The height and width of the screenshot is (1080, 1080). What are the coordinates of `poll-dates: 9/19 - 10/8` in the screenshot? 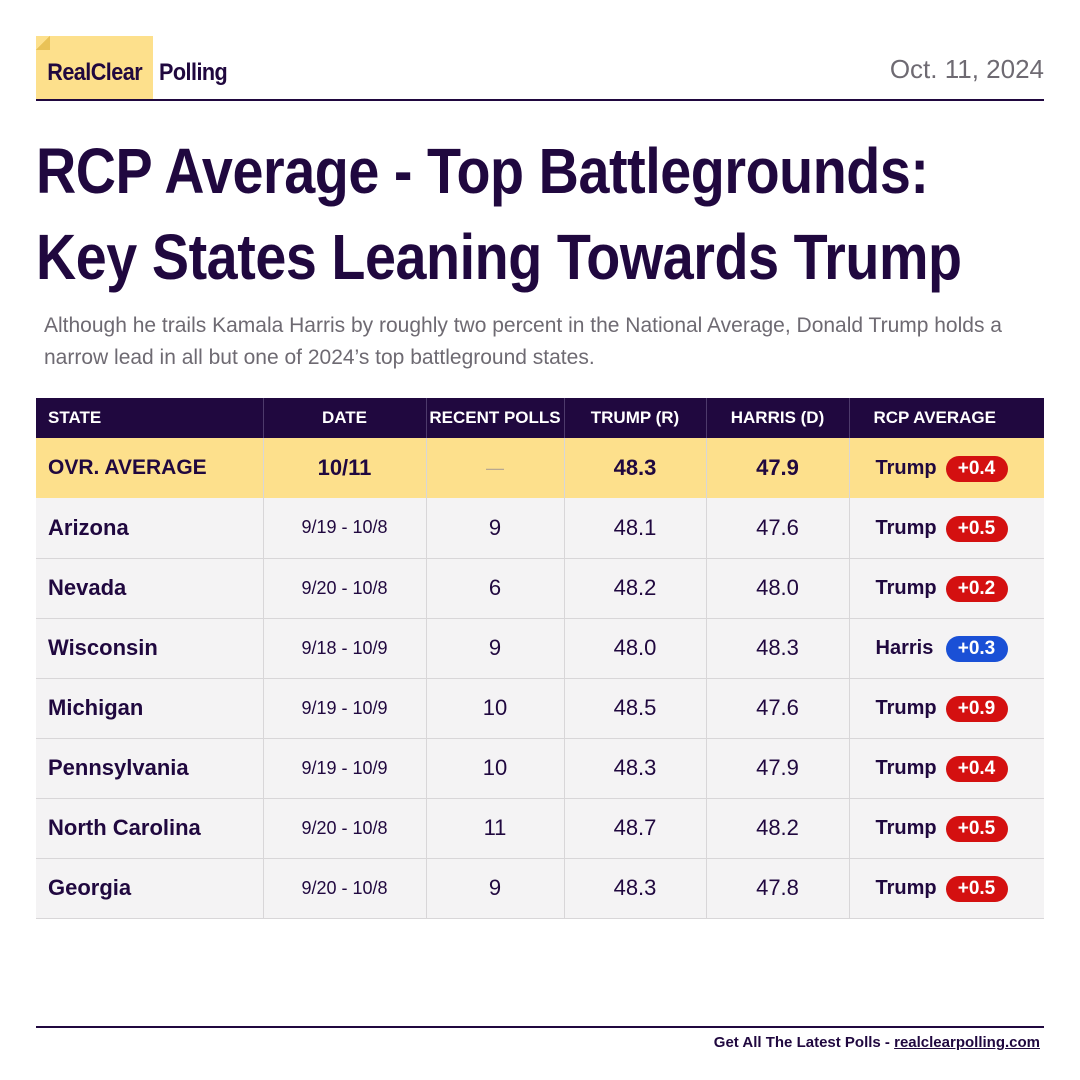 It's located at (345, 528).